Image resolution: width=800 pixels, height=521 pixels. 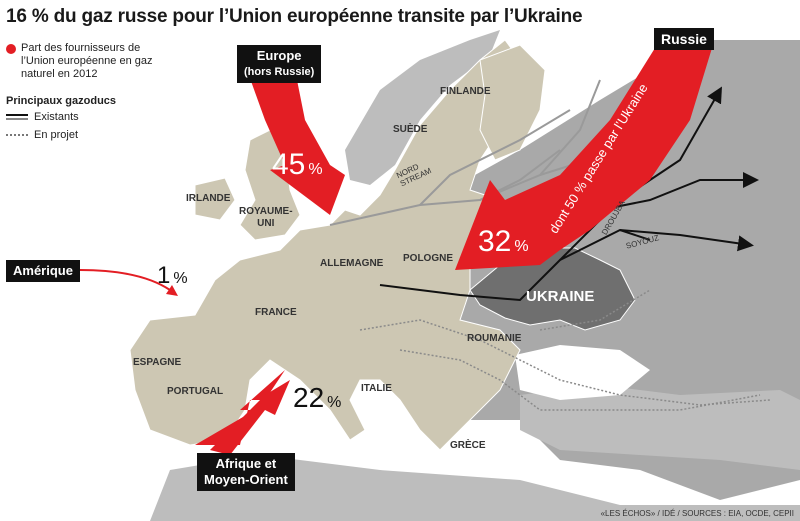 I want to click on america-share: 1%, so click(x=172, y=276).